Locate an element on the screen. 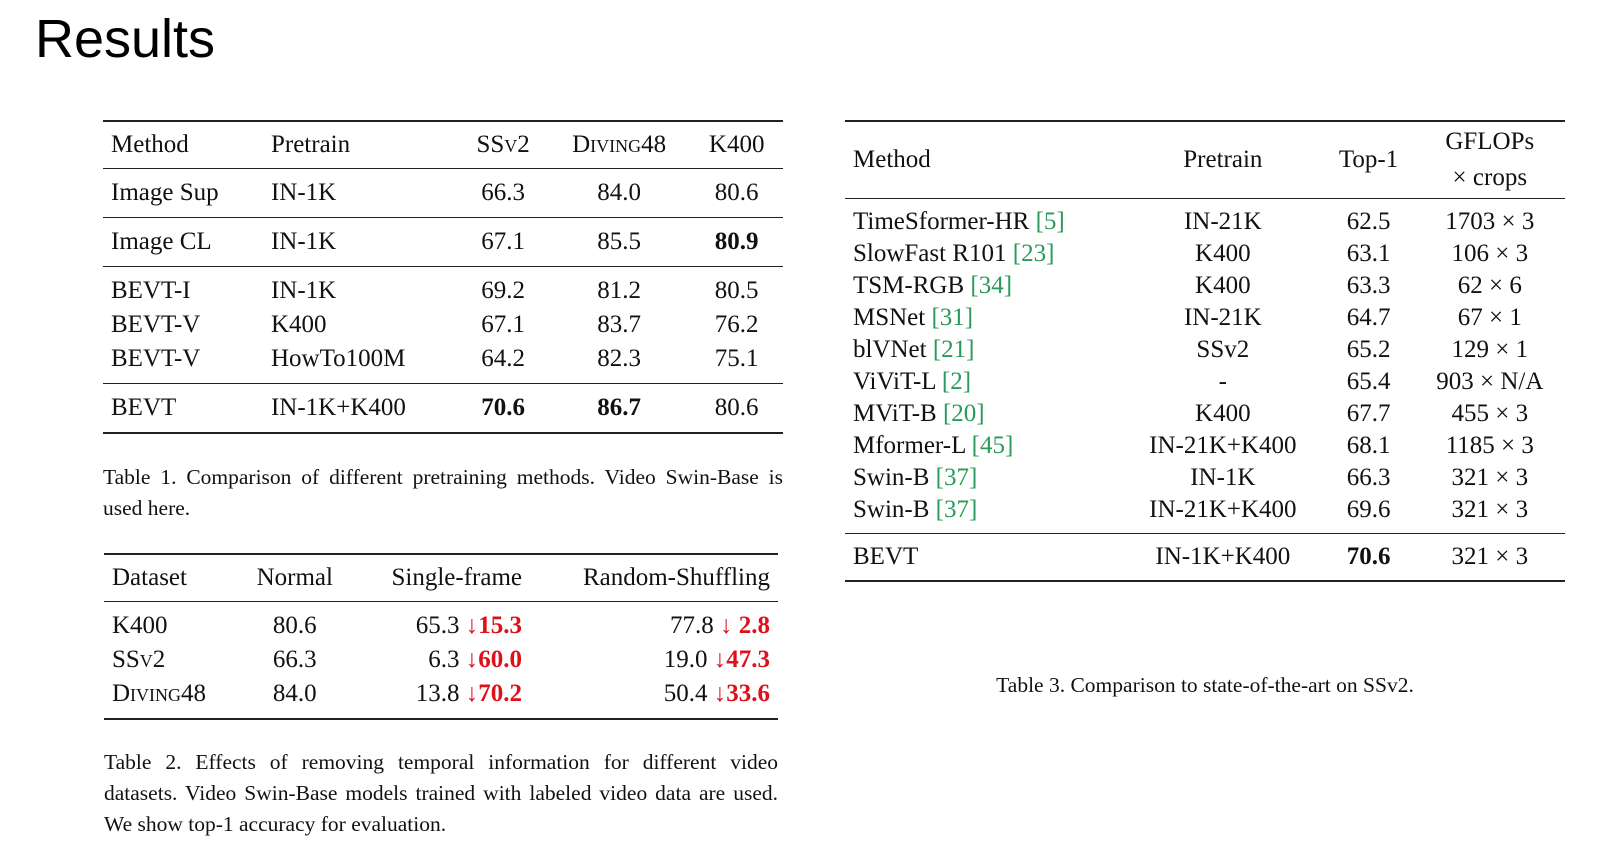 Image resolution: width=1608 pixels, height=844 pixels. header-cell: Pretrain is located at coordinates (1223, 160).